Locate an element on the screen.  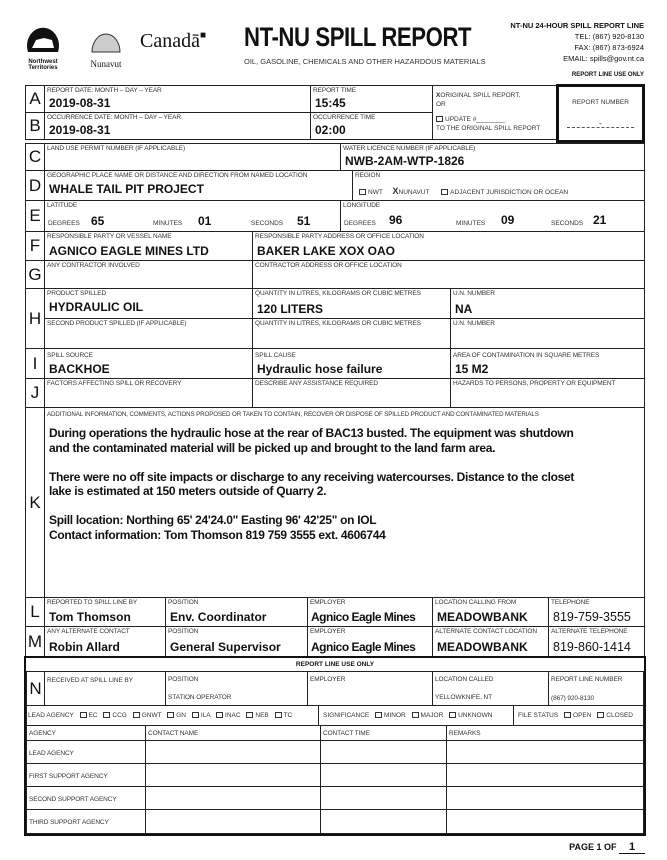
assistance-field: DESCRIBE ANY ASSISTANCE REQUIRED is located at coordinates (351, 393).